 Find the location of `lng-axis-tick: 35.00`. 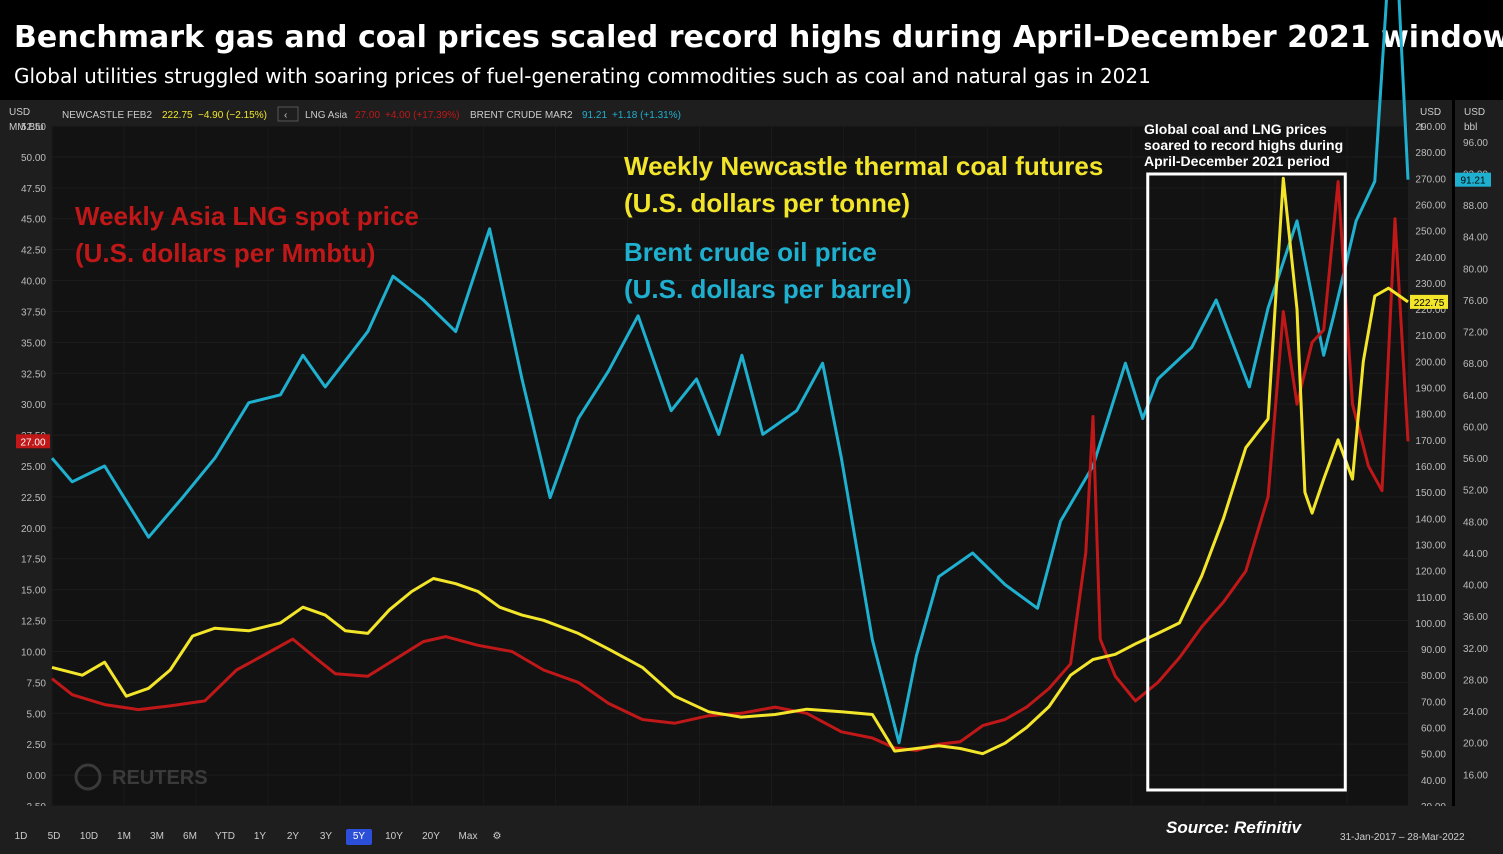

lng-axis-tick: 35.00 is located at coordinates (33, 343).